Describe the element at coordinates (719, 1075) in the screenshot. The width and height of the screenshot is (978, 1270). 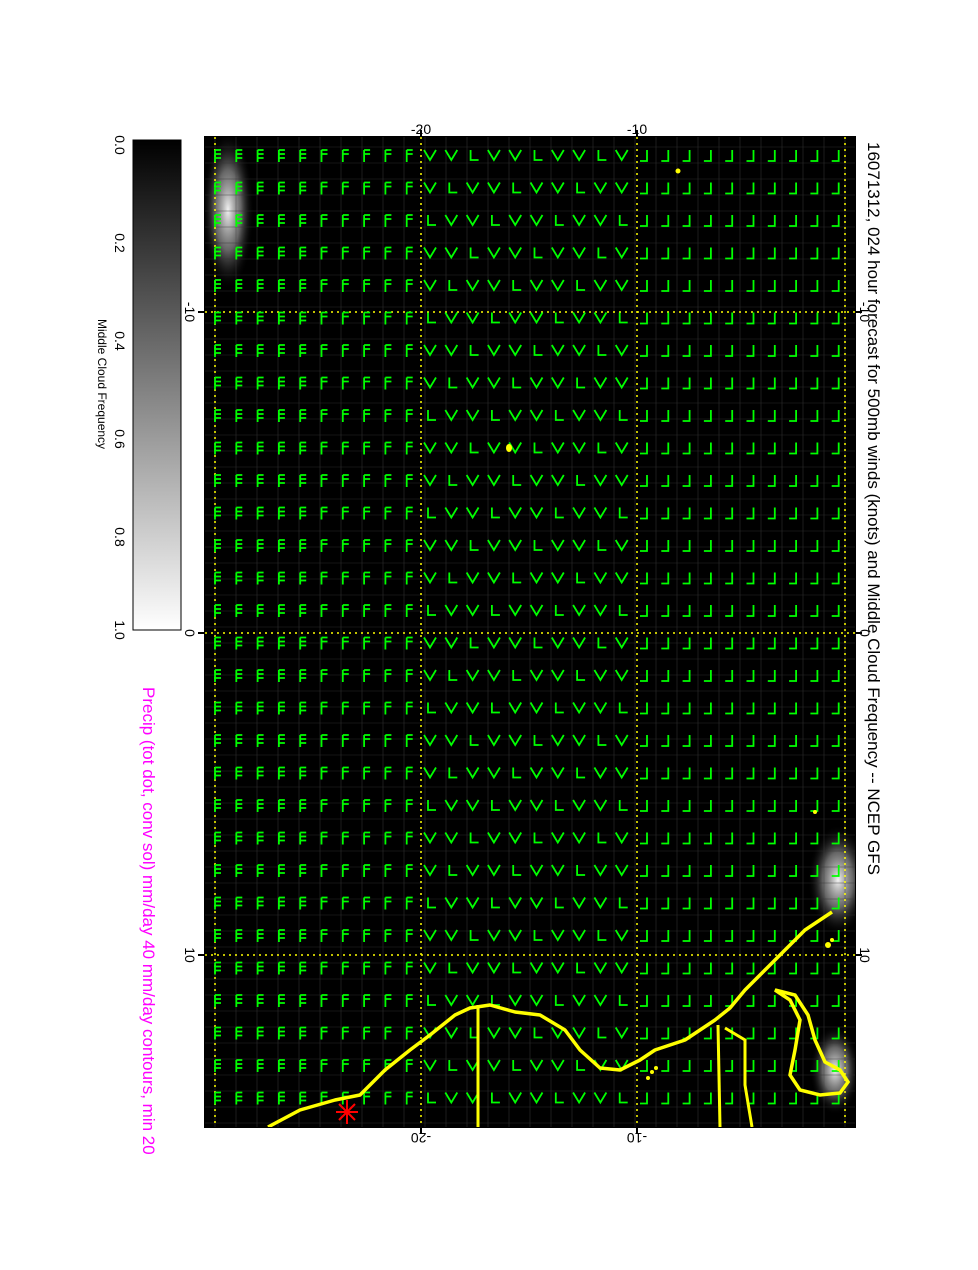
I see `border-line` at that location.